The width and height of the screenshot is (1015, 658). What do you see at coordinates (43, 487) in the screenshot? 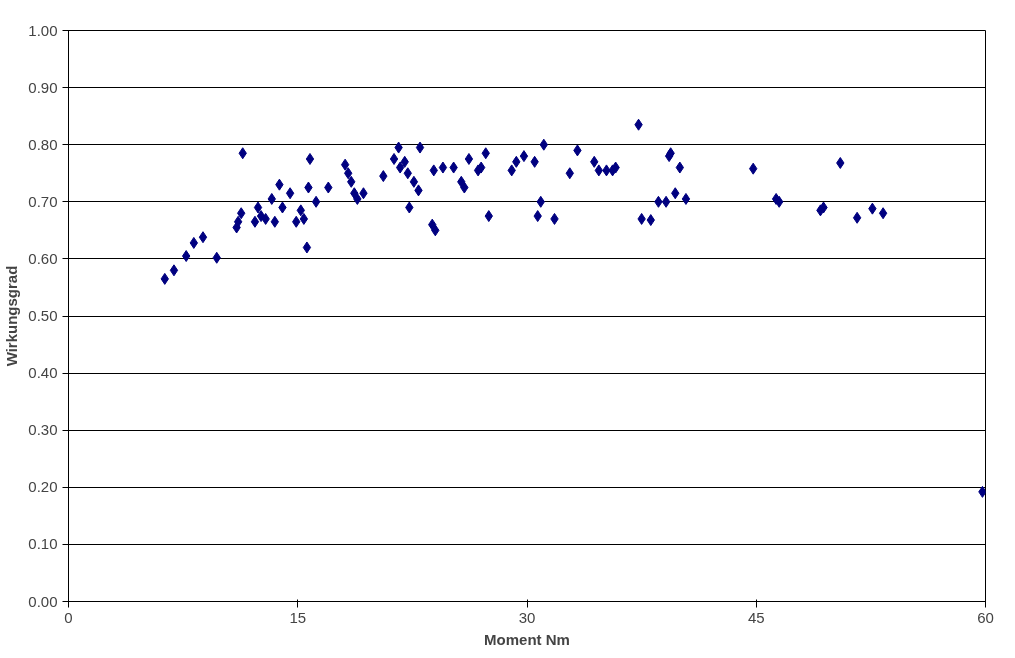
I see `y-tick-label: 0.20` at bounding box center [43, 487].